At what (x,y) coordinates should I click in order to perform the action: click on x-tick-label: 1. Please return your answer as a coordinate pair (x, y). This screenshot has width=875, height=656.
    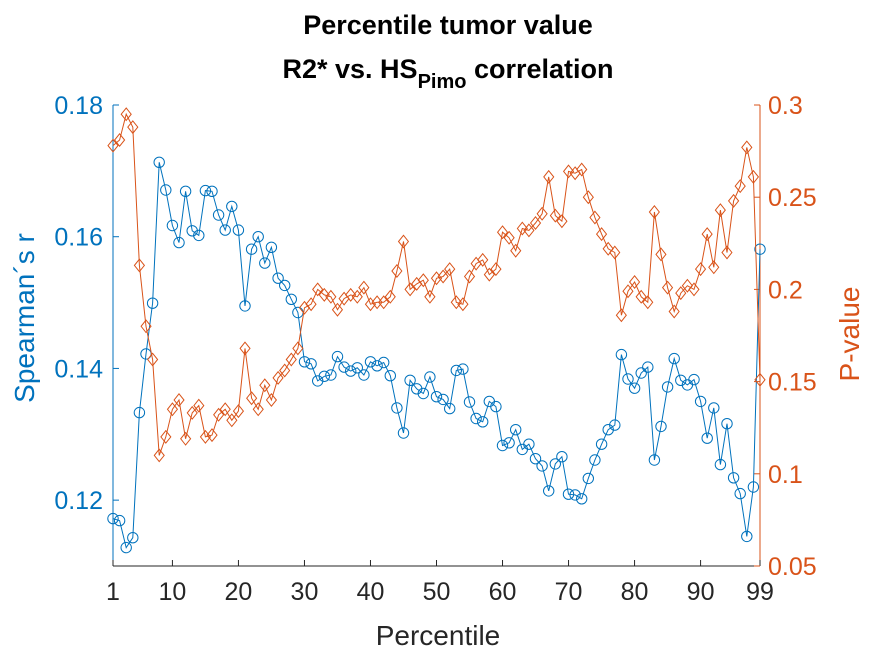
    Looking at the image, I should click on (113, 592).